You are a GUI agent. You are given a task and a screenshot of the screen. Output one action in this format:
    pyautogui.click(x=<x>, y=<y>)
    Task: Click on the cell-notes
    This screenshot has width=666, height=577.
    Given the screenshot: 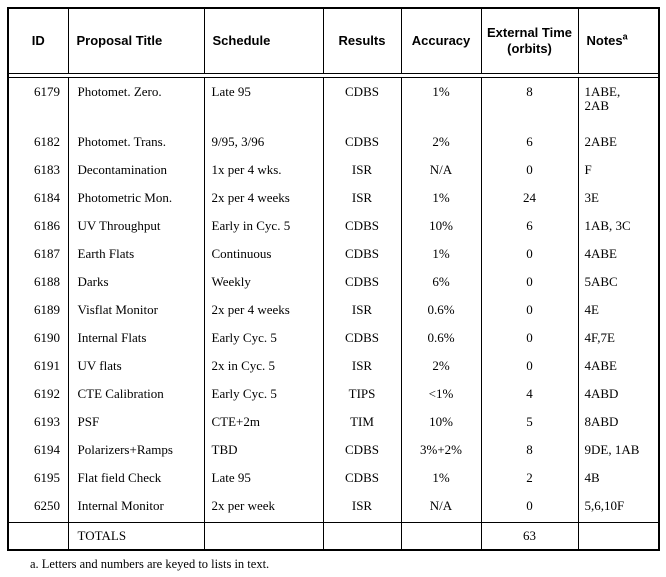 What is the action you would take?
    pyautogui.click(x=618, y=536)
    